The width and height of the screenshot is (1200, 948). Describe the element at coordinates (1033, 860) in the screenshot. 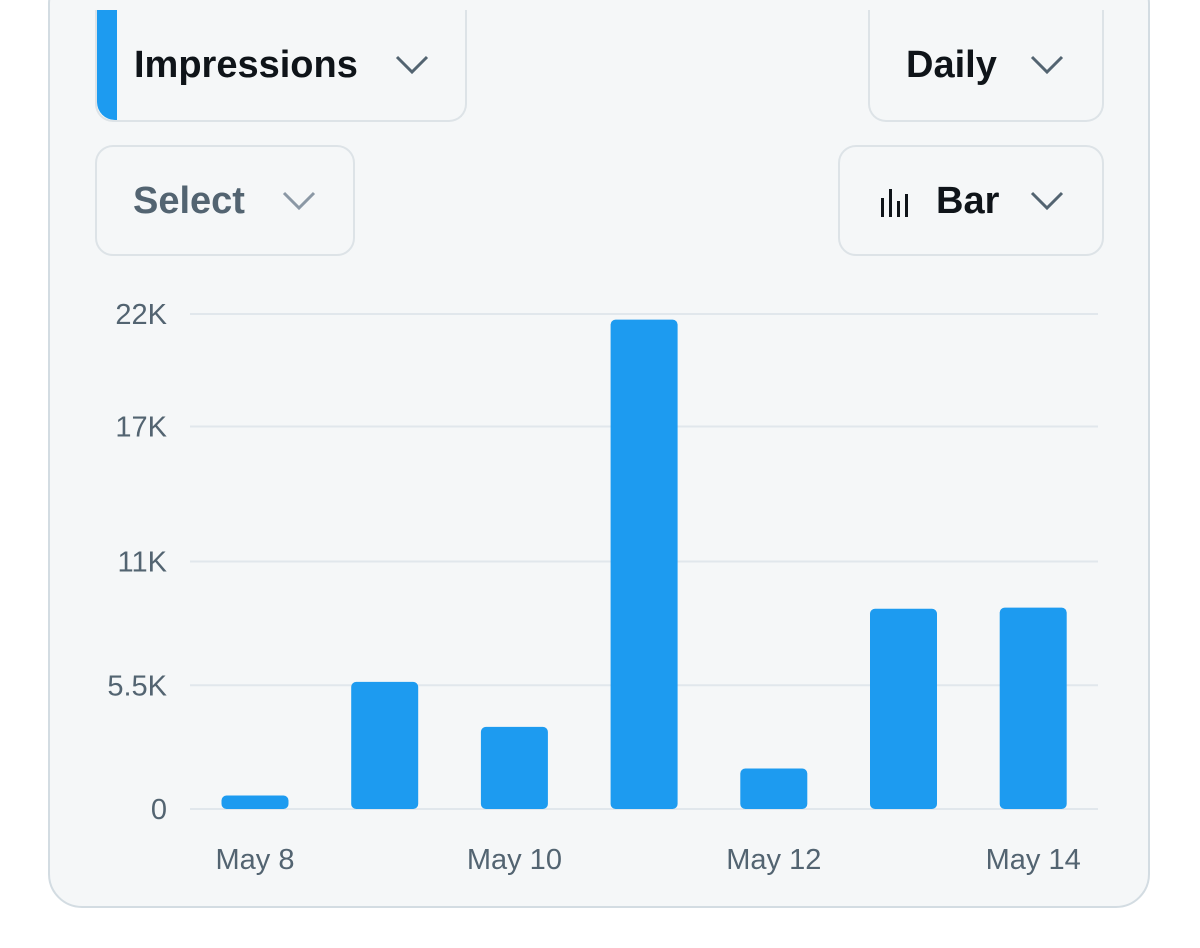

I see `x-tick-label: May 14` at that location.